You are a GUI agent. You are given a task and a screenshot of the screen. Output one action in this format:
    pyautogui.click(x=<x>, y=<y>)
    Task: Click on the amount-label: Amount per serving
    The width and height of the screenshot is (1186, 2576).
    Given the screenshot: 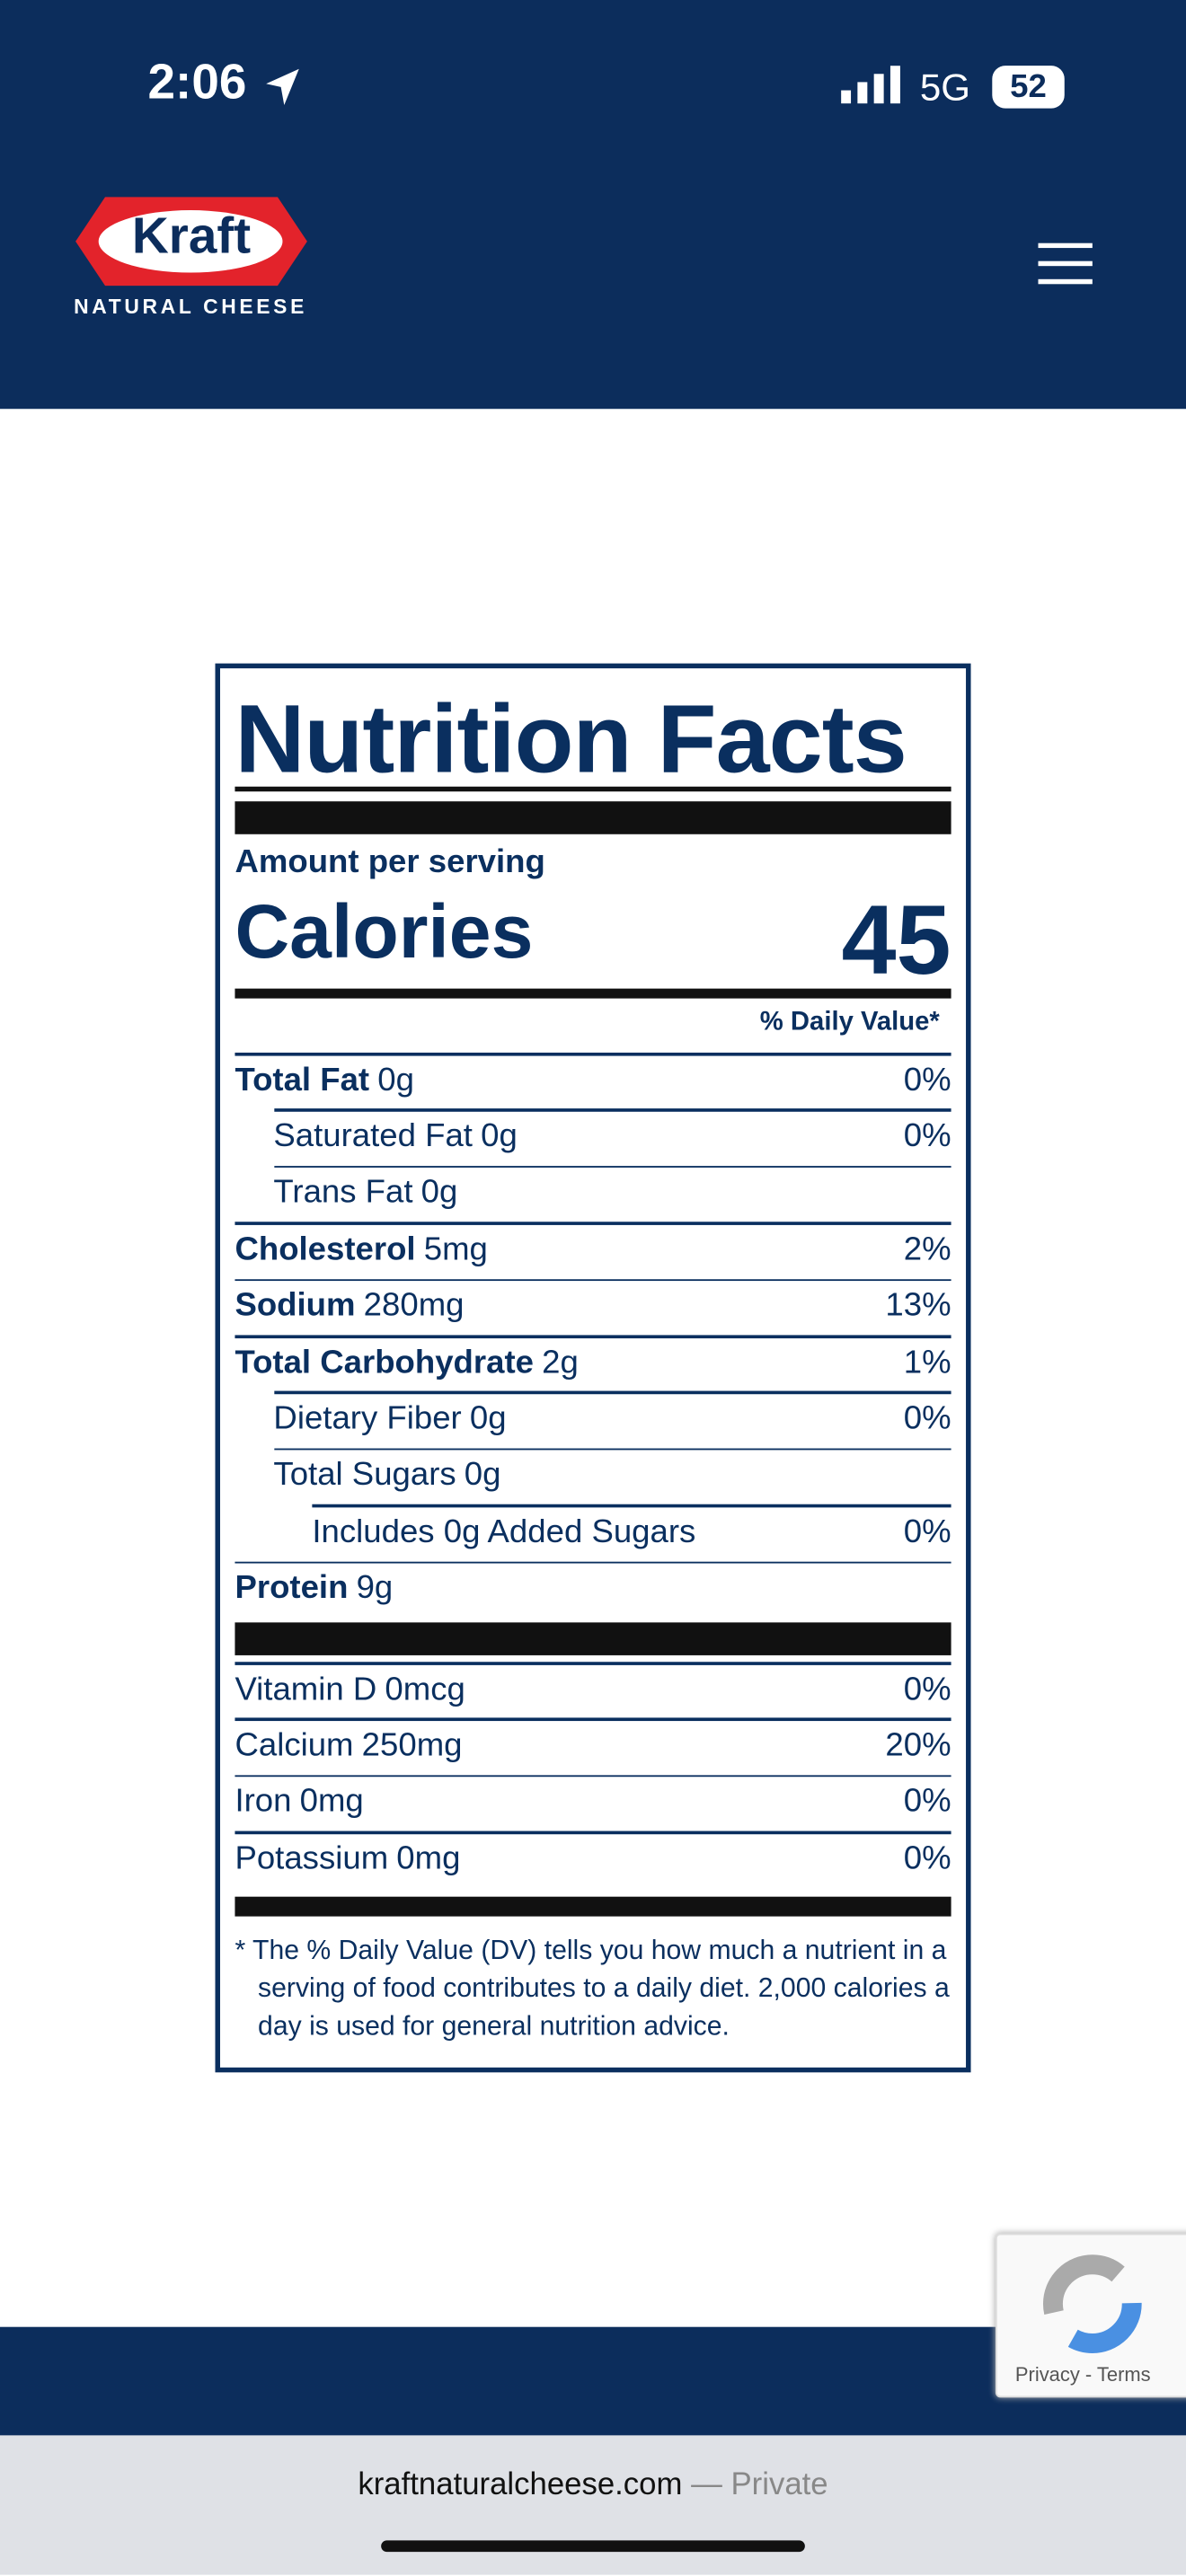 What is the action you would take?
    pyautogui.click(x=390, y=861)
    